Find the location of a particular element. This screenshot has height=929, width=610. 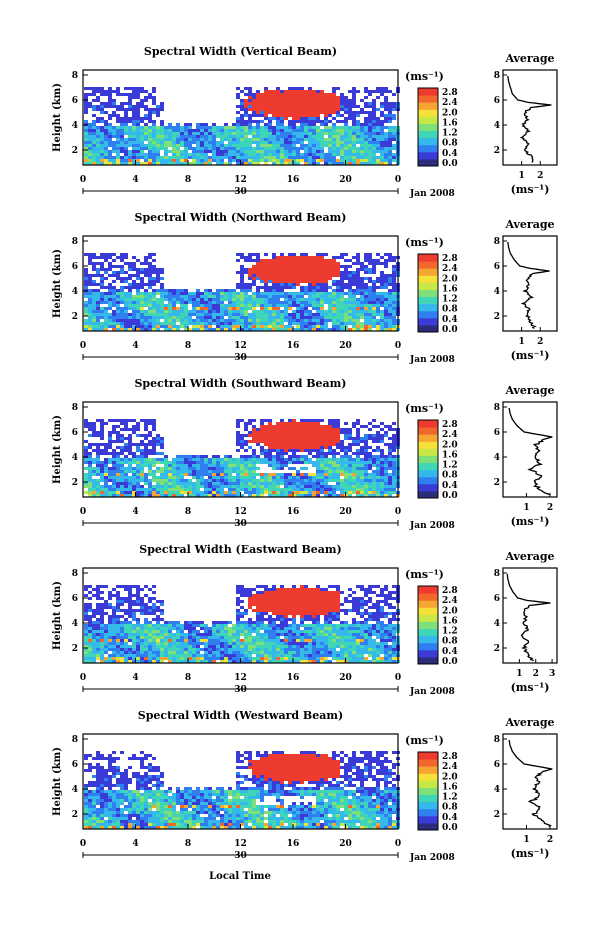

avg-x-tick-label: 2 is located at coordinates (550, 840).